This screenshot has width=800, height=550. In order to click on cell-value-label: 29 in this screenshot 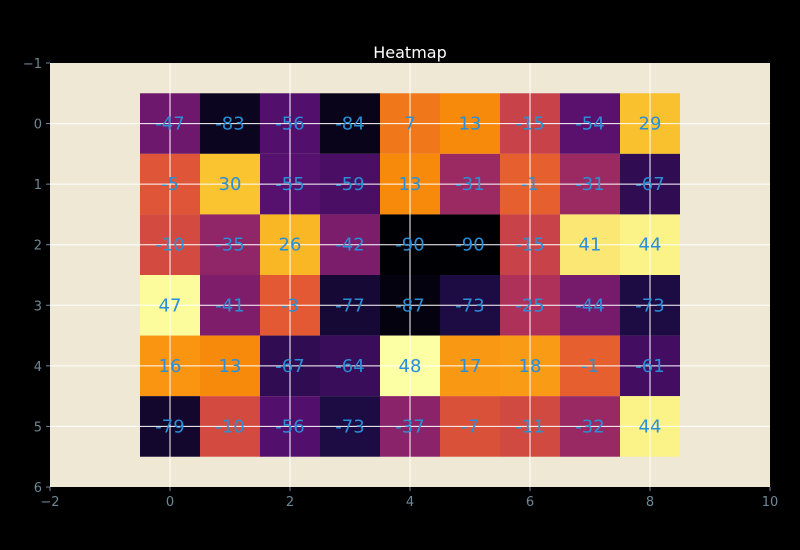, I will do `click(650, 124)`.